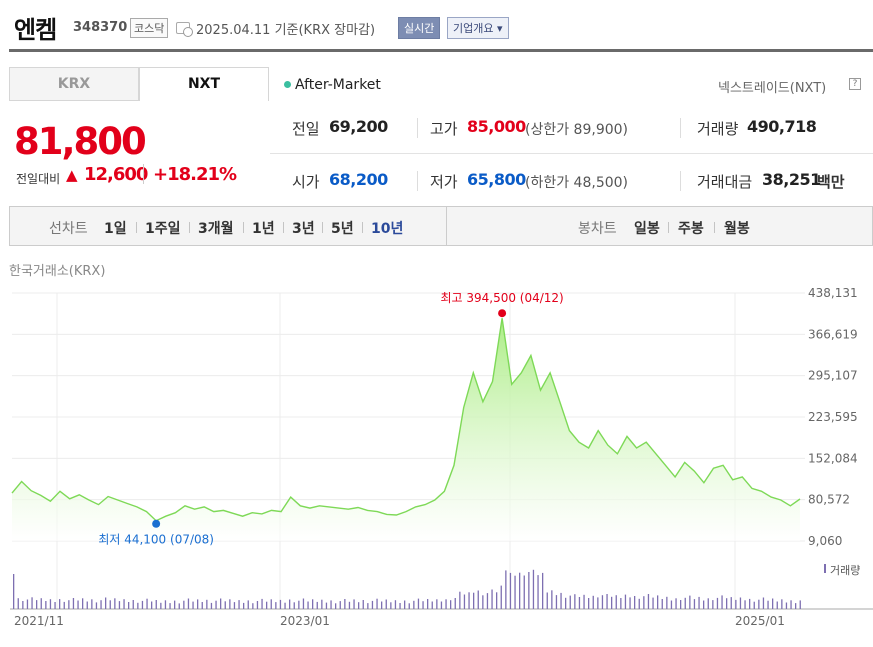  Describe the element at coordinates (855, 84) in the screenshot. I see `help-icon: ?` at that location.